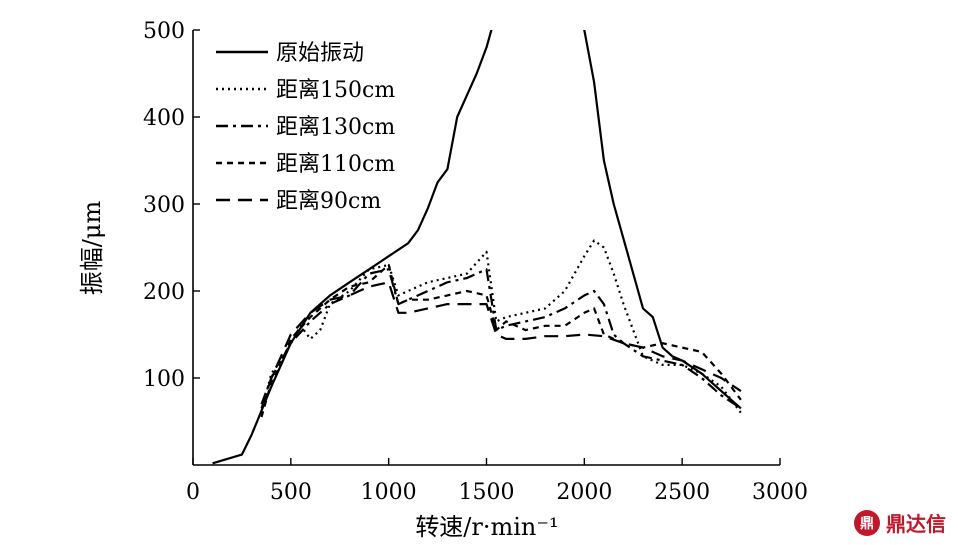  Describe the element at coordinates (662, 220) in the screenshot. I see `series-line-0-after-peak` at that location.